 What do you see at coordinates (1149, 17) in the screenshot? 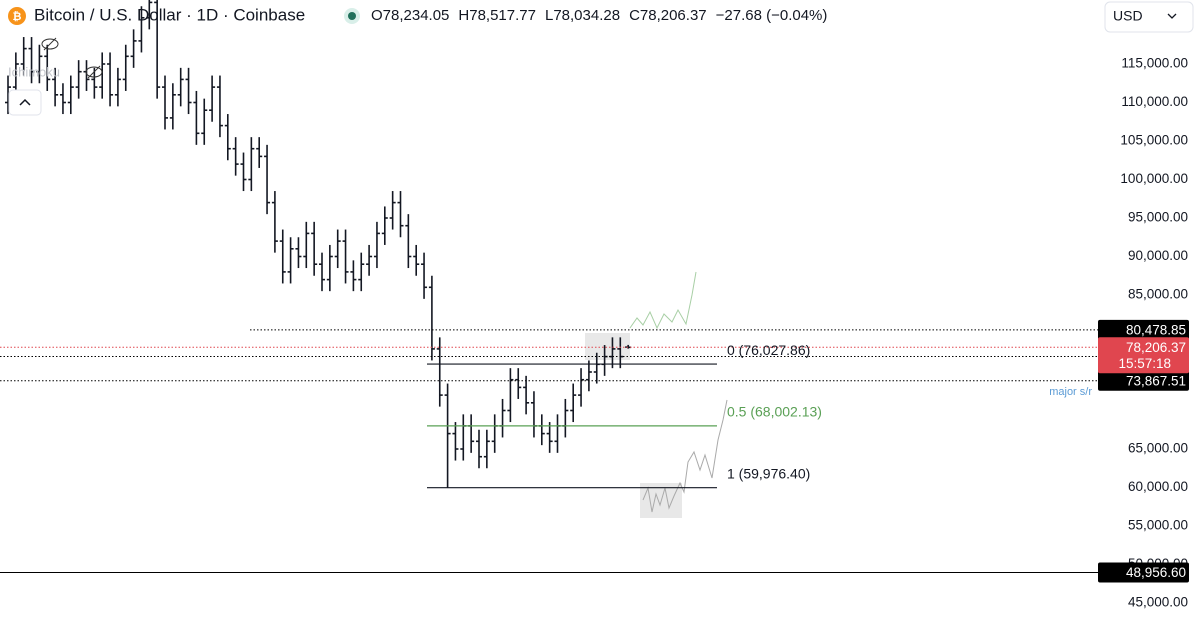
I see `currency-select` at bounding box center [1149, 17].